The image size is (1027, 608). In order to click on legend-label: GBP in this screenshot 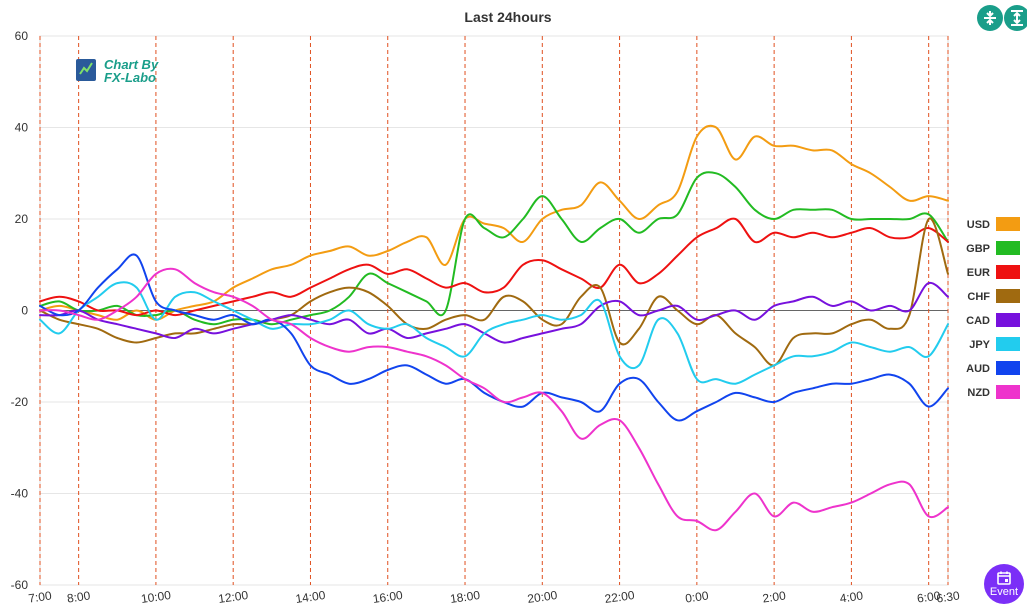, I will do `click(978, 249)`.